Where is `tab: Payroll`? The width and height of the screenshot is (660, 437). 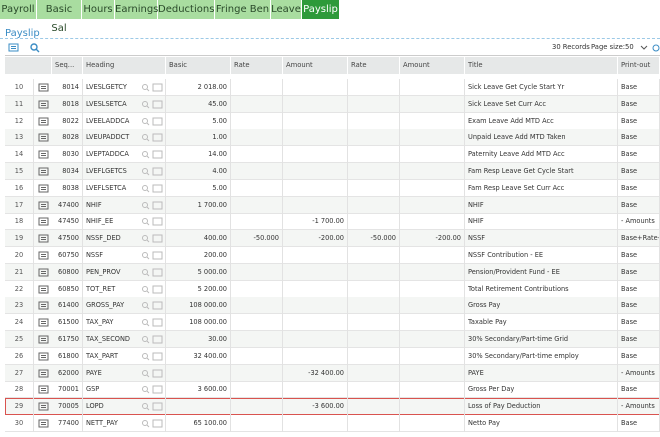 tab: Payroll is located at coordinates (18, 9).